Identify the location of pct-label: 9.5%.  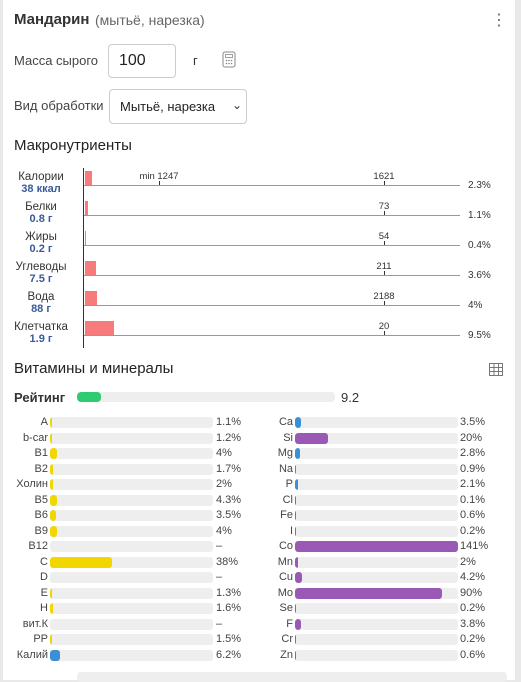
(479, 335).